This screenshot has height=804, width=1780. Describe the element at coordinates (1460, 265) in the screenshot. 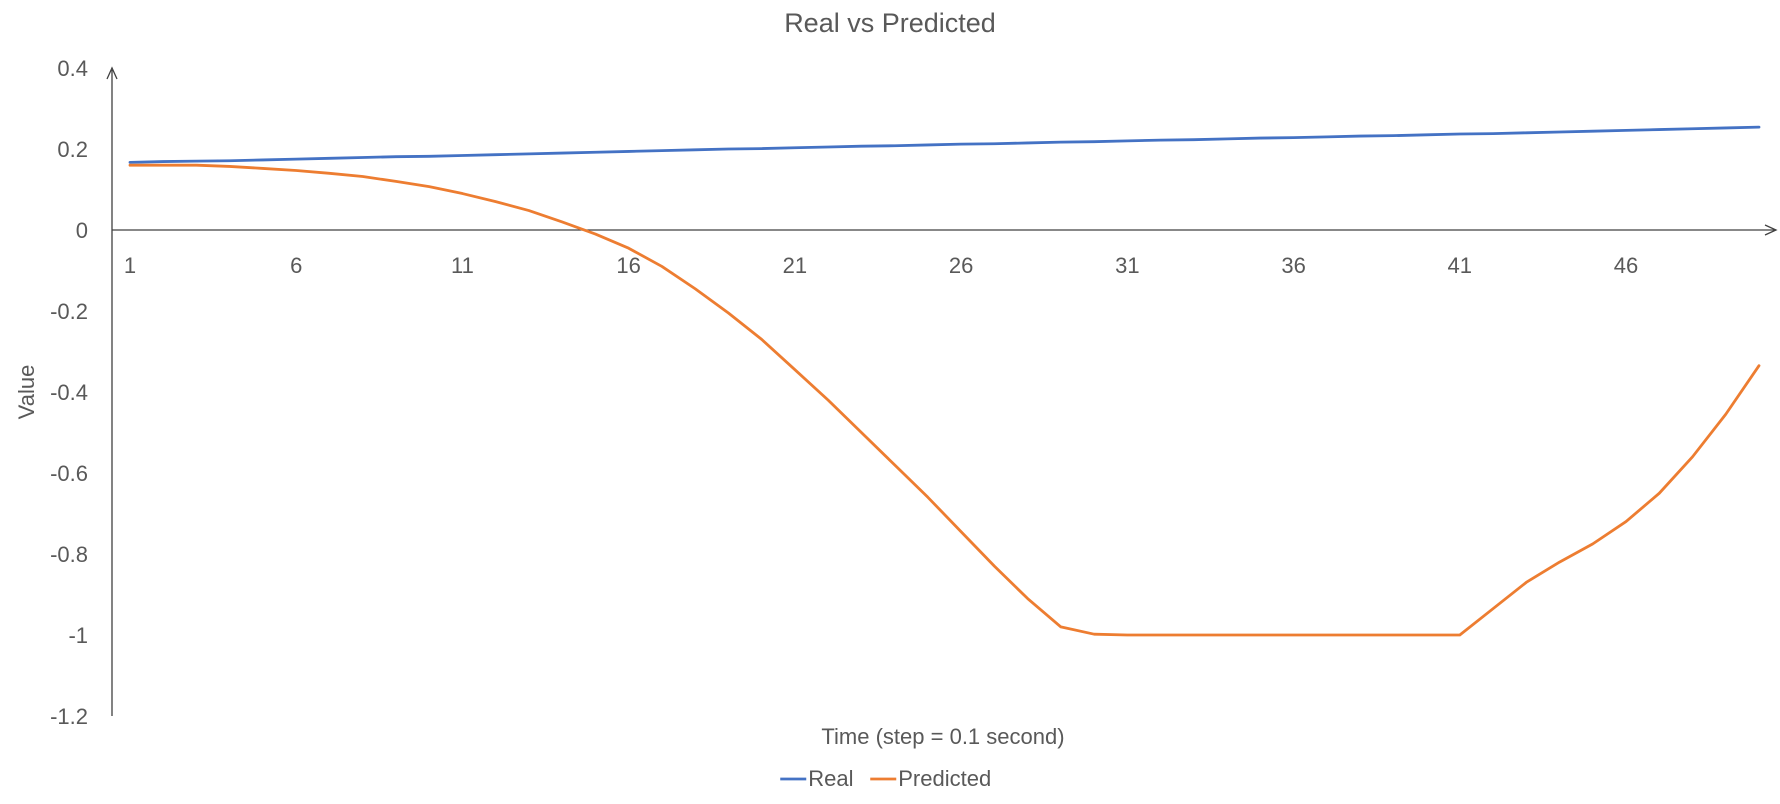

I see `x-tick-label: 41` at that location.